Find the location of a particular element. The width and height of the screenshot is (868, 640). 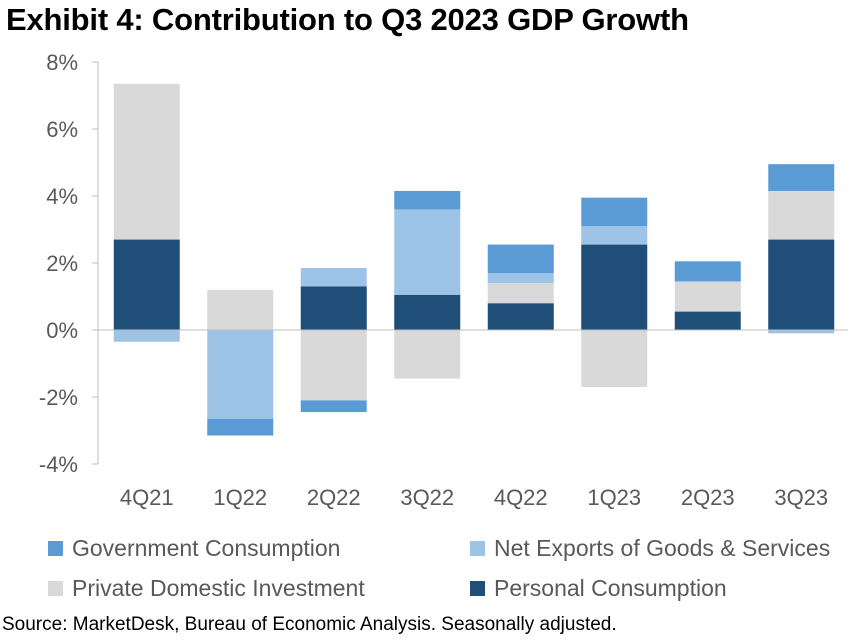

legend-label: Private Domestic Investment is located at coordinates (218, 587).